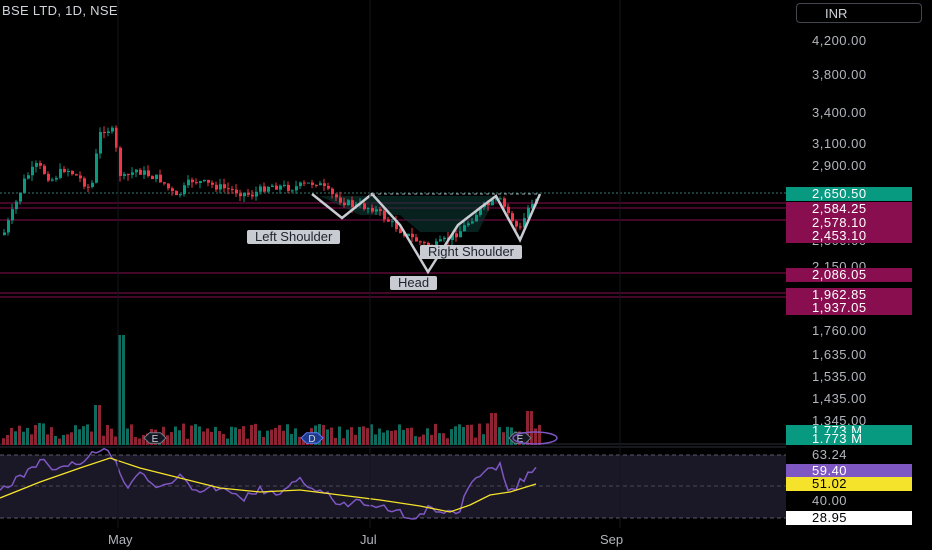 This screenshot has width=932, height=550. I want to click on rsi-axis-label: 40.00, so click(830, 500).